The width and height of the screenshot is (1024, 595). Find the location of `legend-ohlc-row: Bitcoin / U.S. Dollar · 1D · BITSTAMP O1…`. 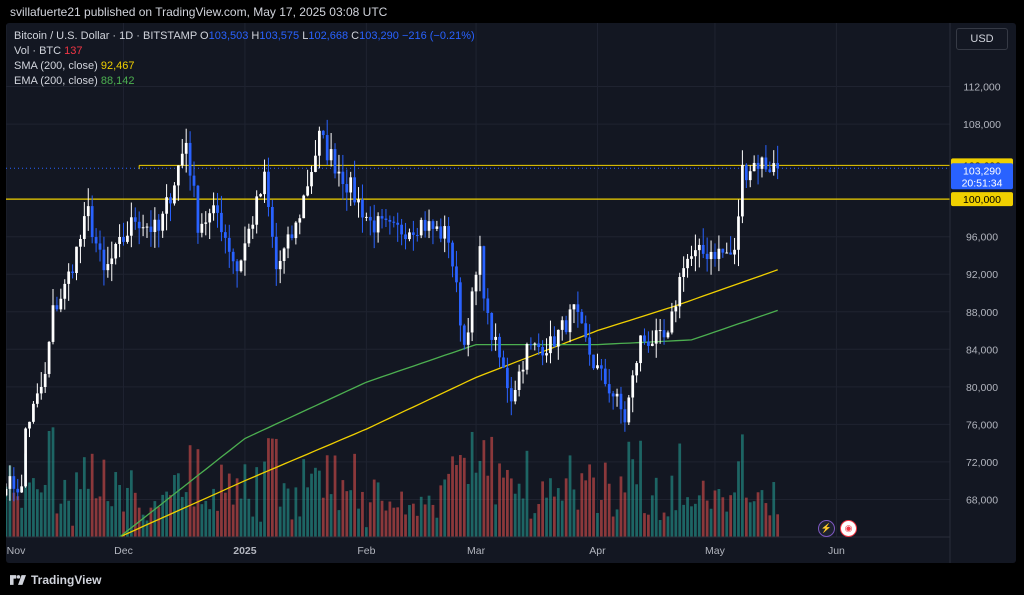

legend-ohlc-row: Bitcoin / U.S. Dollar · 1D · BITSTAMP O1… is located at coordinates (244, 36).